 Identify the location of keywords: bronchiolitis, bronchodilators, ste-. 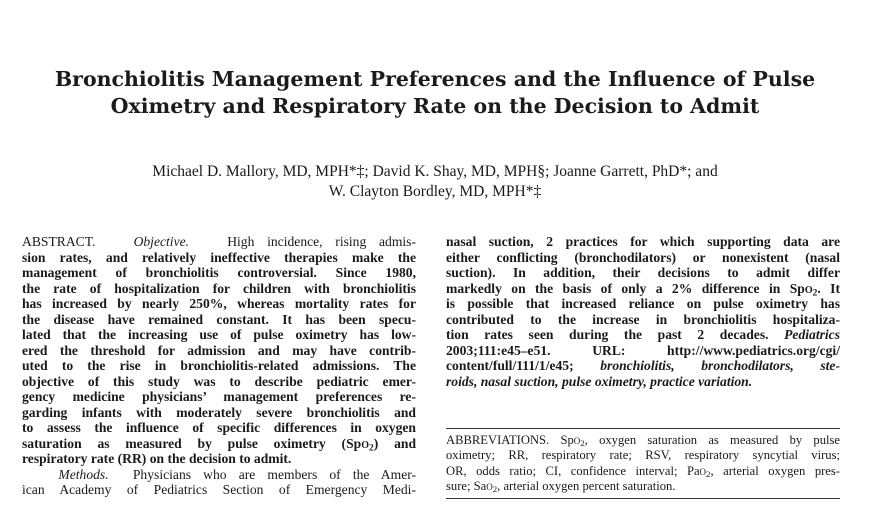
(720, 365).